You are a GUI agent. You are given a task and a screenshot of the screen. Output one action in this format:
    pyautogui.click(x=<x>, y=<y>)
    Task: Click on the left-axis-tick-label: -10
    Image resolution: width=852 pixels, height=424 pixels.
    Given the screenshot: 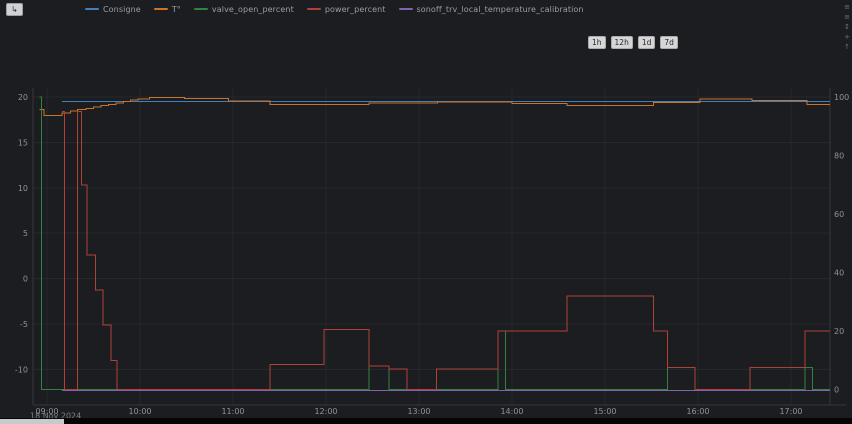 What is the action you would take?
    pyautogui.click(x=21, y=369)
    